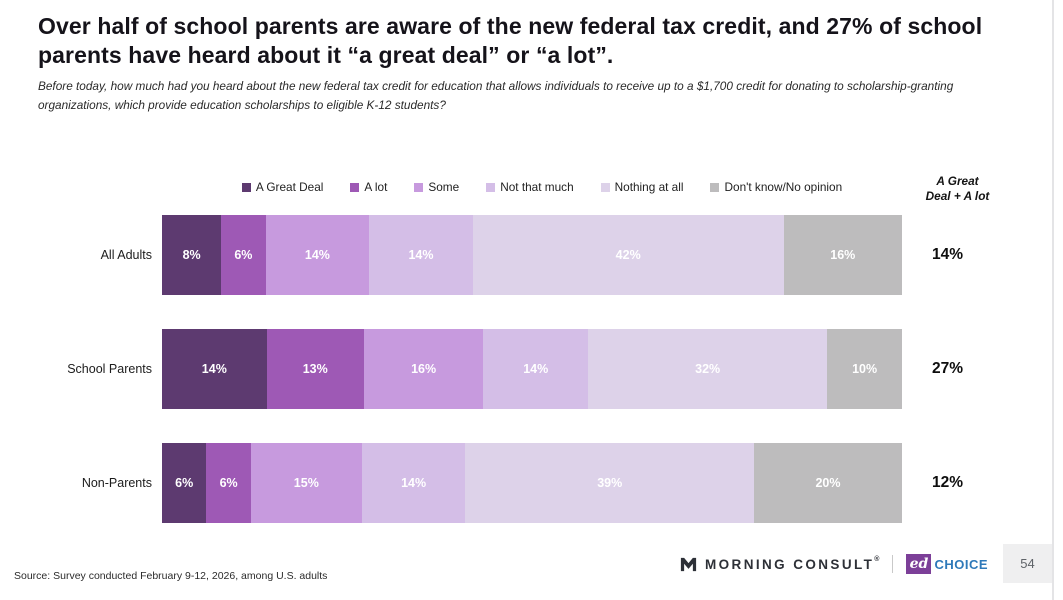  Describe the element at coordinates (864, 369) in the screenshot. I see `bar-segment: 10%` at that location.